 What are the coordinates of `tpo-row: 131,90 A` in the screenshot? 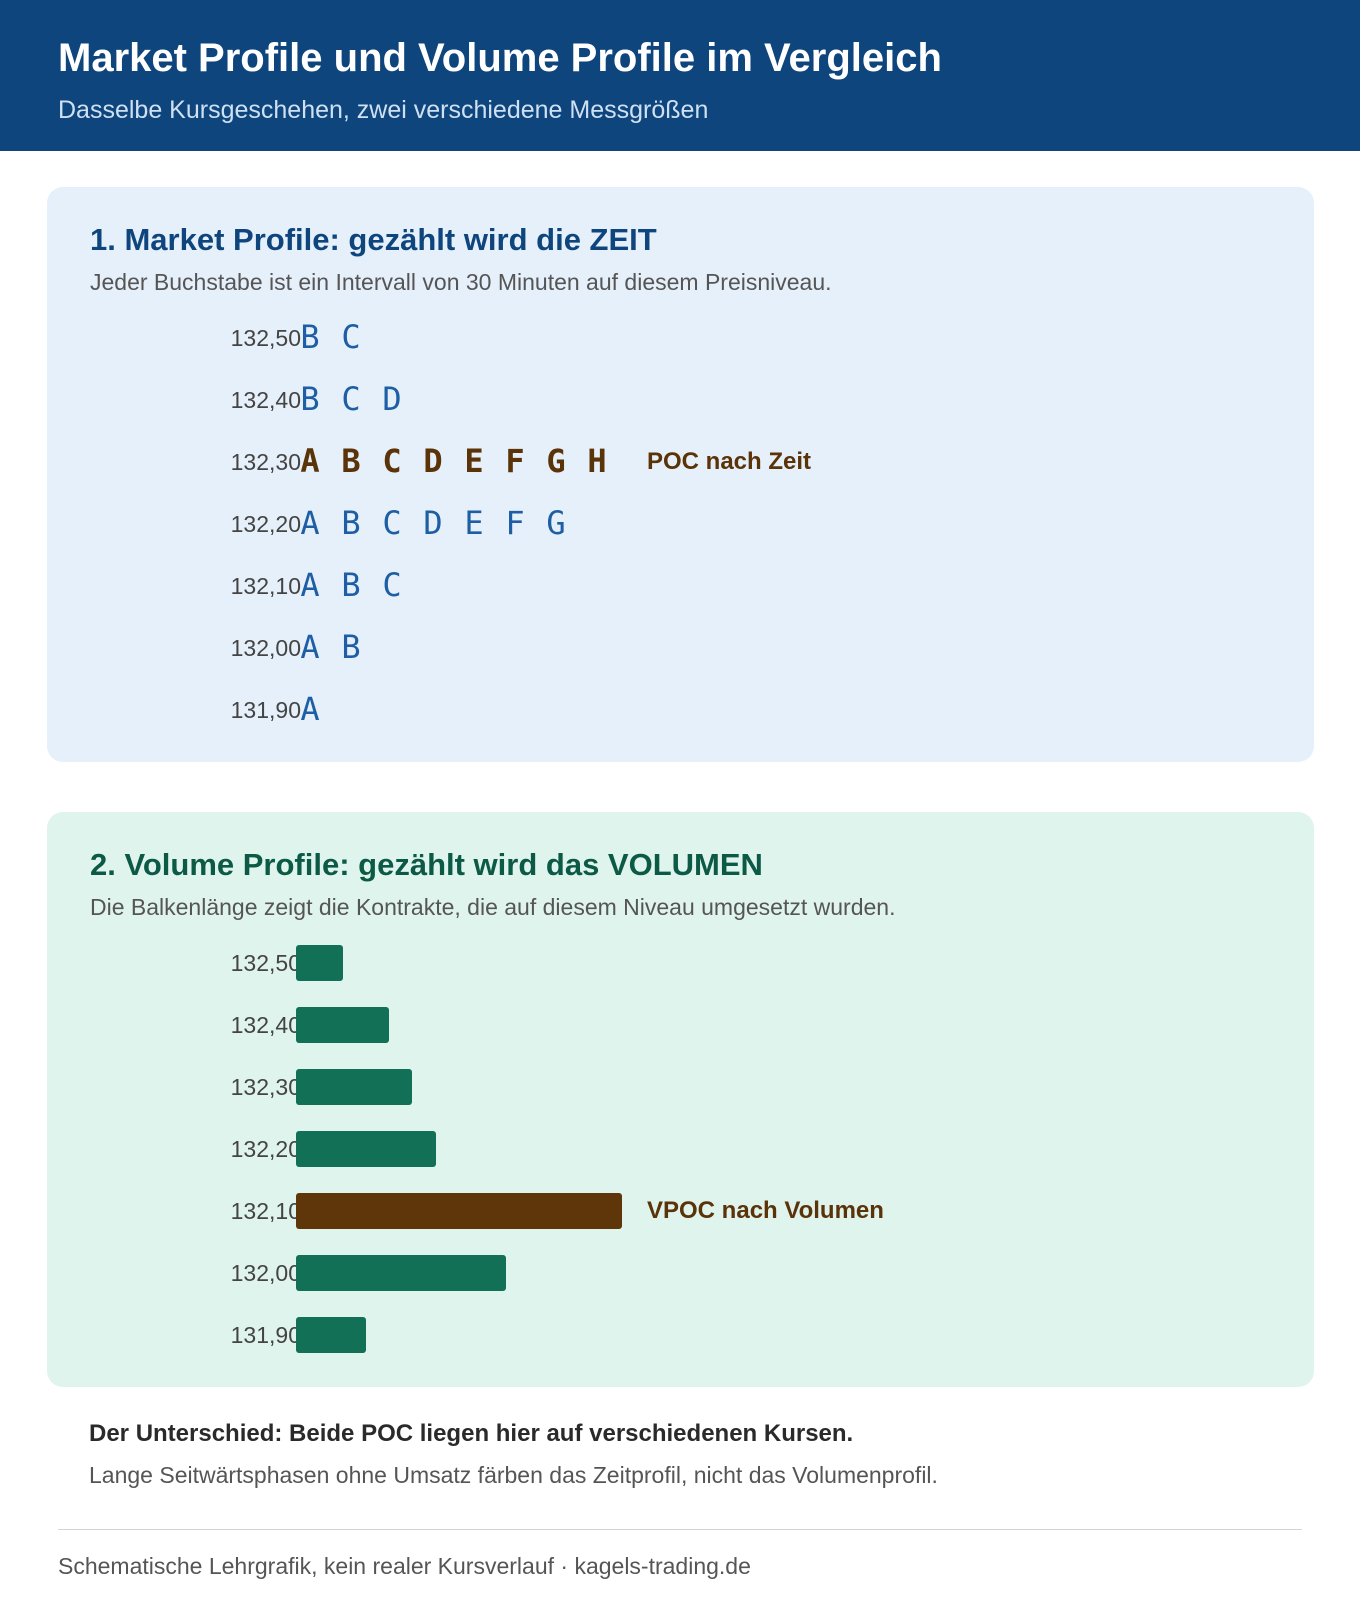 It's located at (680, 710).